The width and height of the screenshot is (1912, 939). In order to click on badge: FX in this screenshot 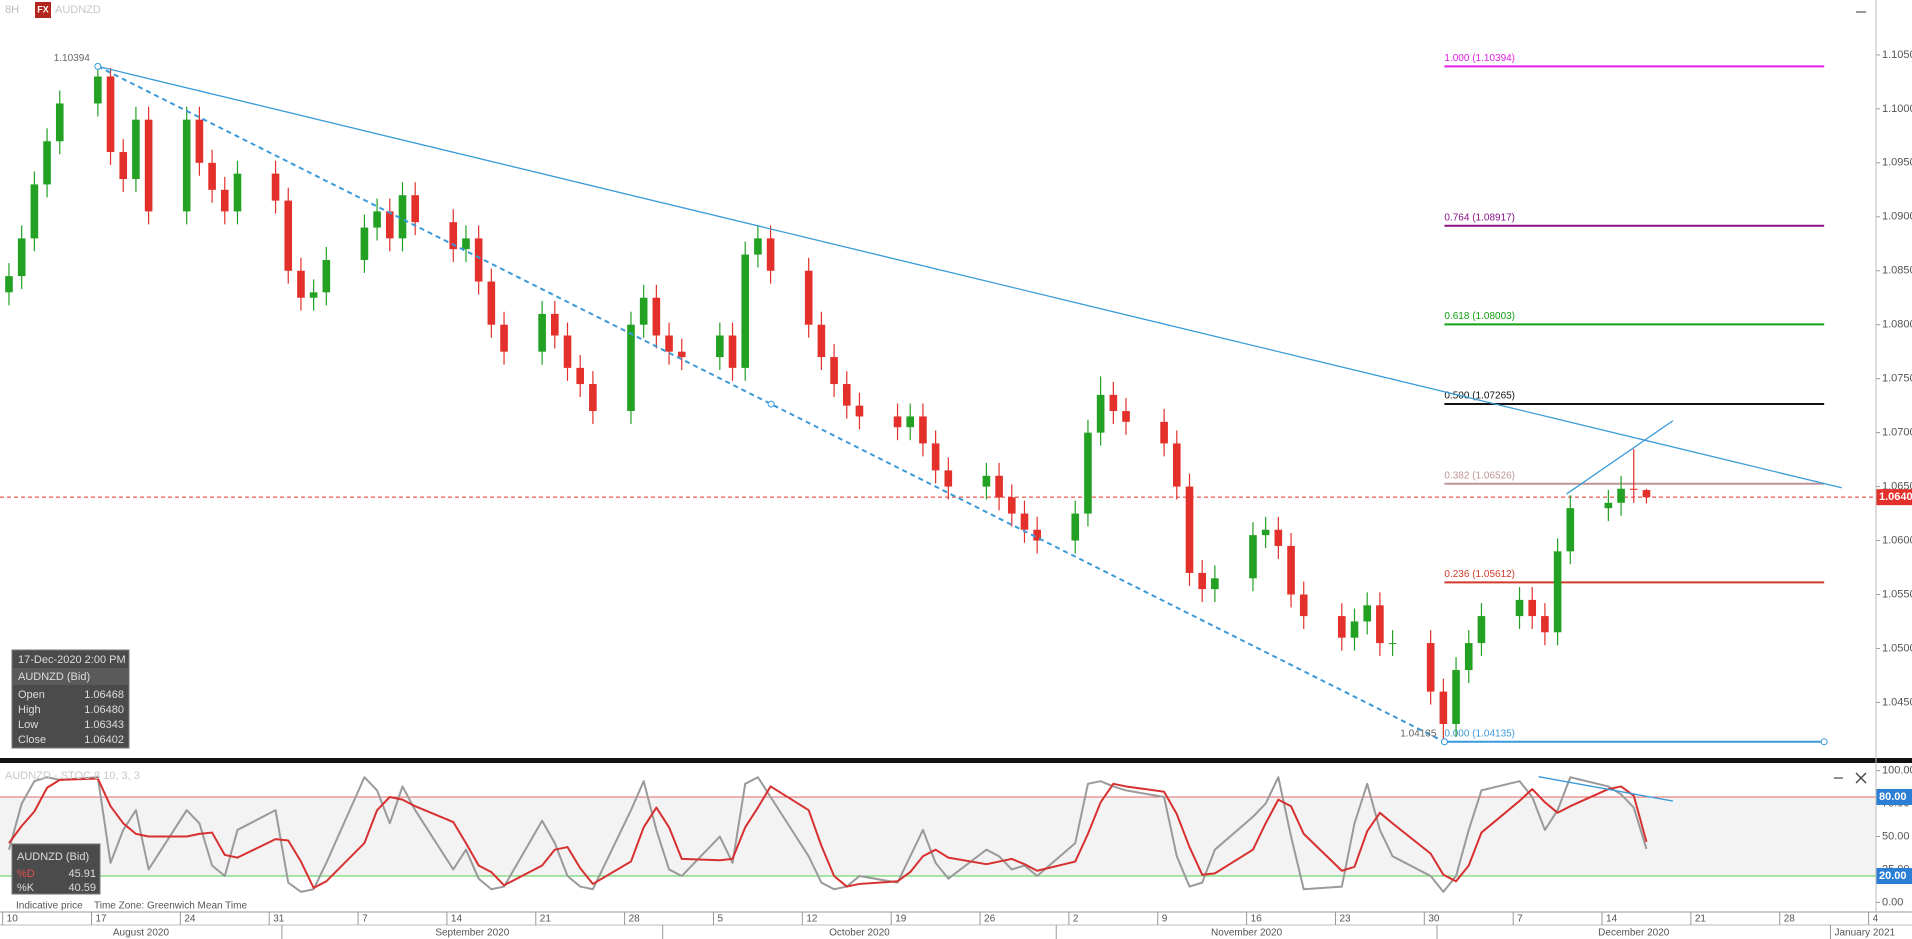, I will do `click(43, 9)`.